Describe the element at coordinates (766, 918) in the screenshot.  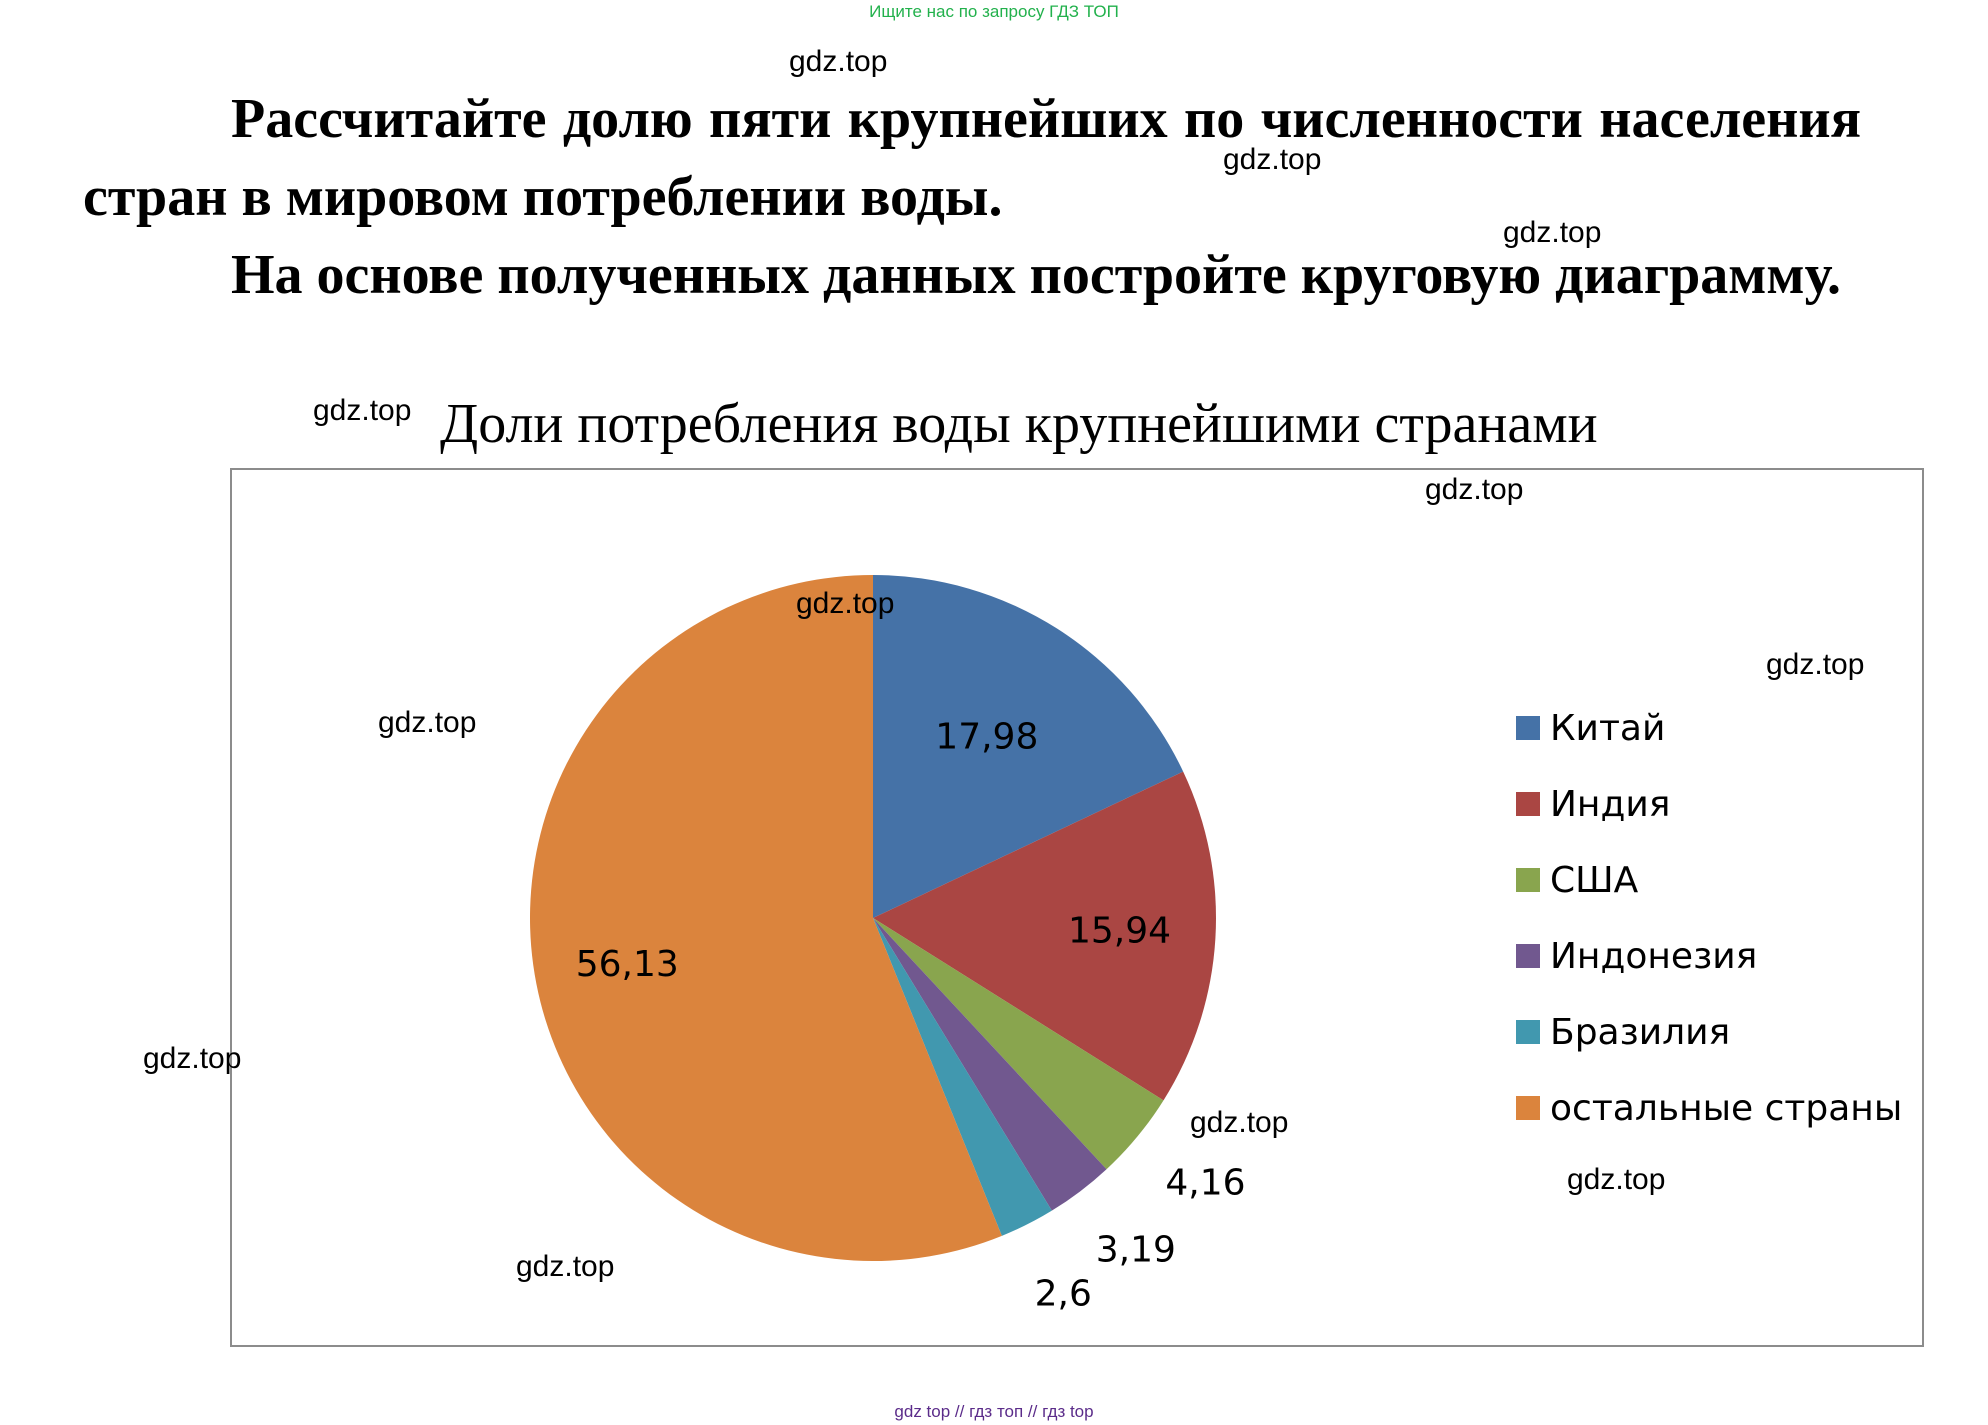
I see `pie-slice-other` at that location.